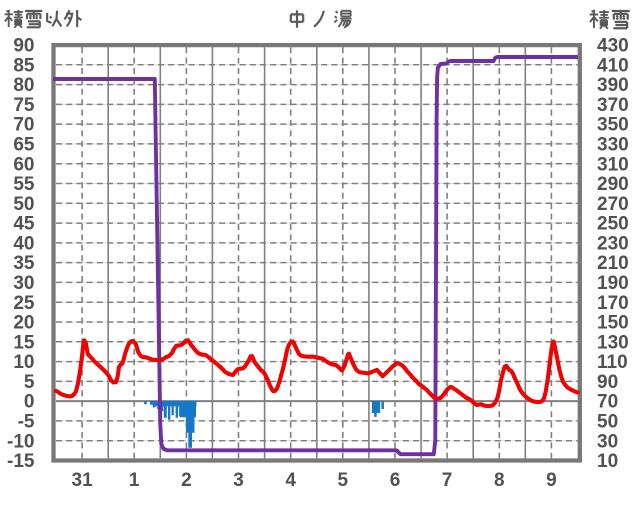 The width and height of the screenshot is (636, 506). Describe the element at coordinates (447, 480) in the screenshot. I see `svg-text: 7` at that location.